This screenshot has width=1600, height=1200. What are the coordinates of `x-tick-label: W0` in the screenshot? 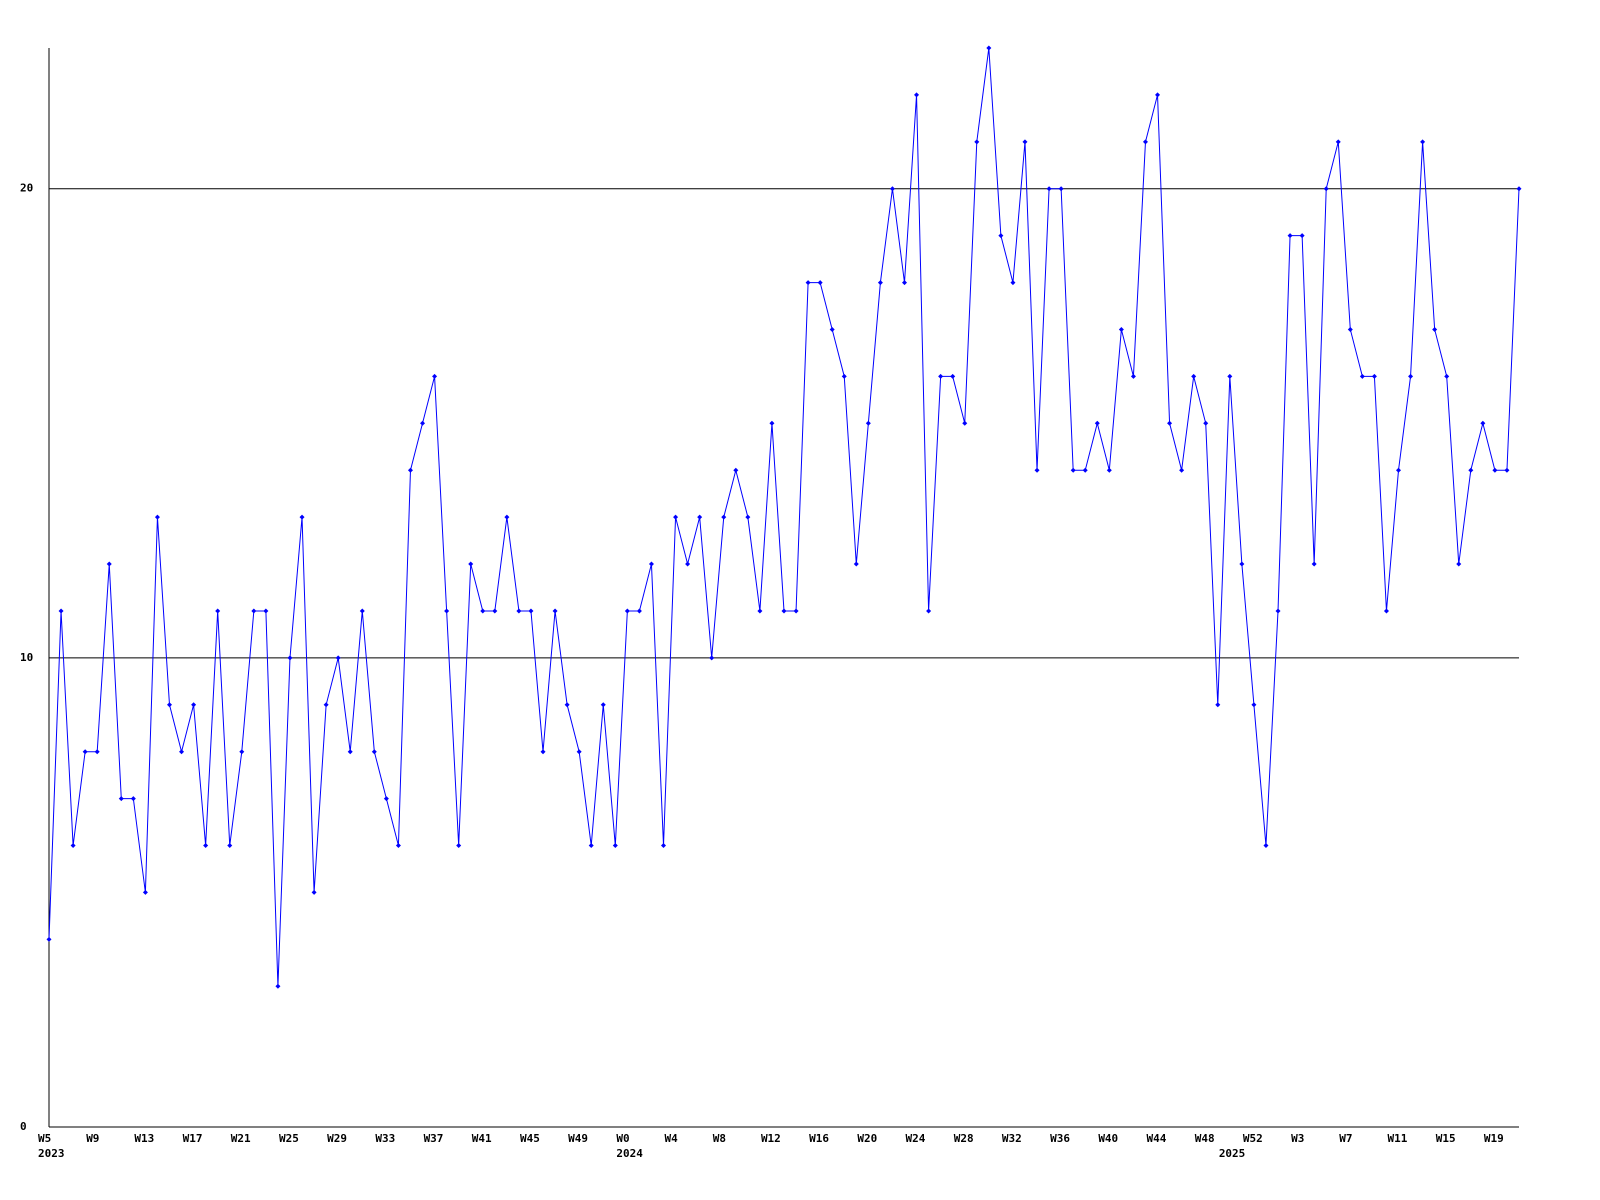 It's located at (622, 1138).